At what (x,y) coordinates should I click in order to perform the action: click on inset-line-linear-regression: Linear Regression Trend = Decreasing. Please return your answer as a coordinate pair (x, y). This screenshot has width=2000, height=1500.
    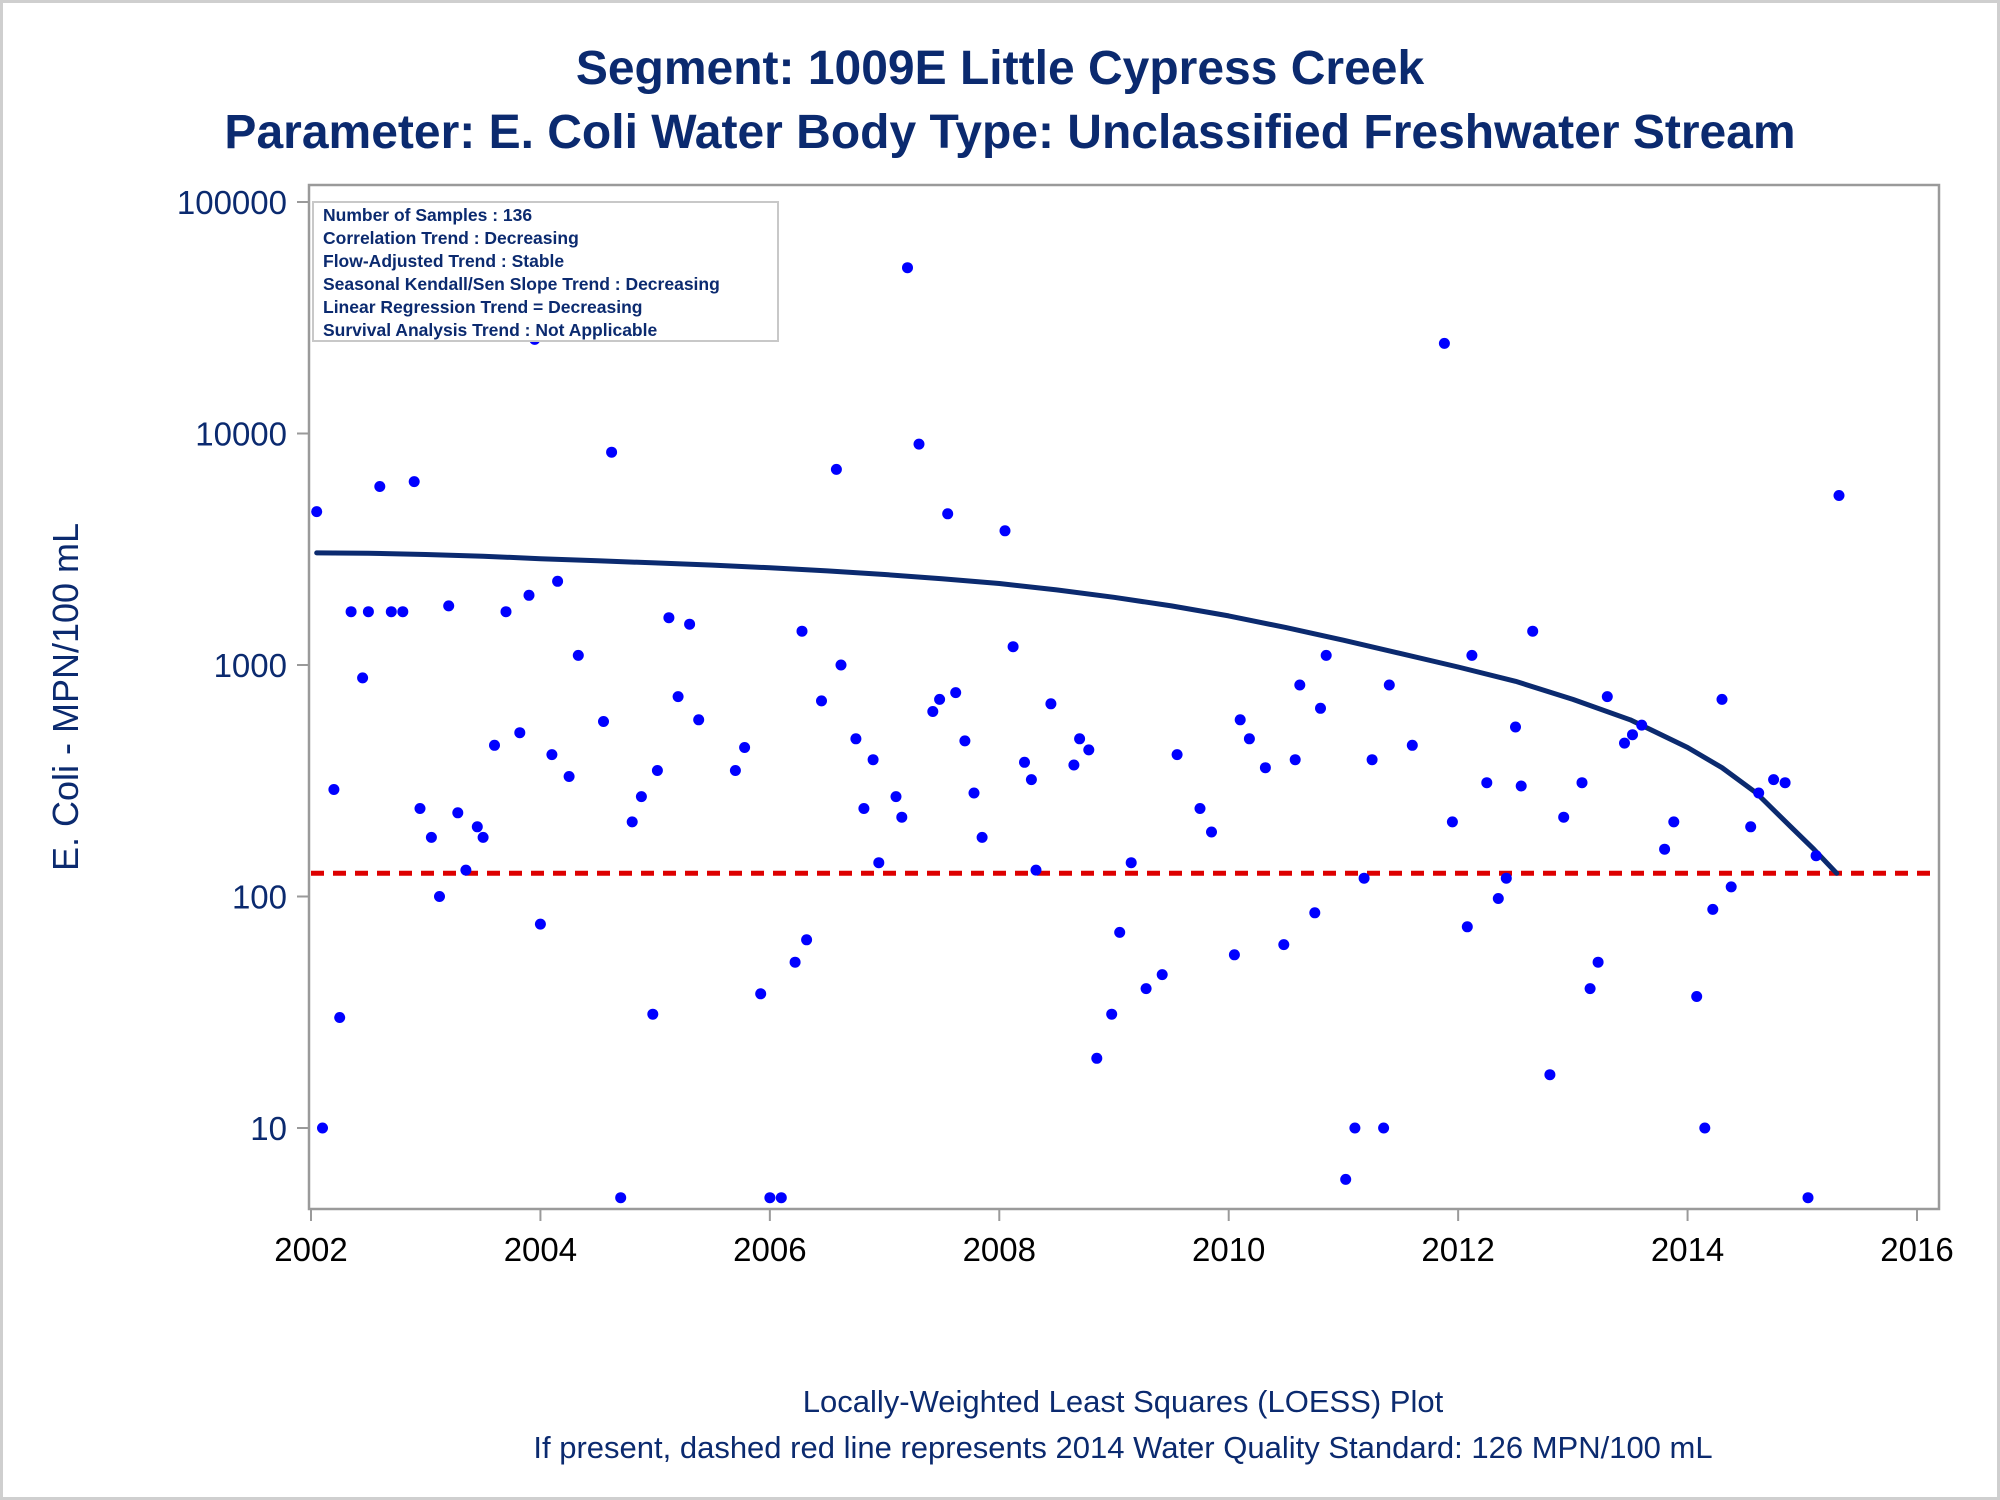
    Looking at the image, I should click on (483, 307).